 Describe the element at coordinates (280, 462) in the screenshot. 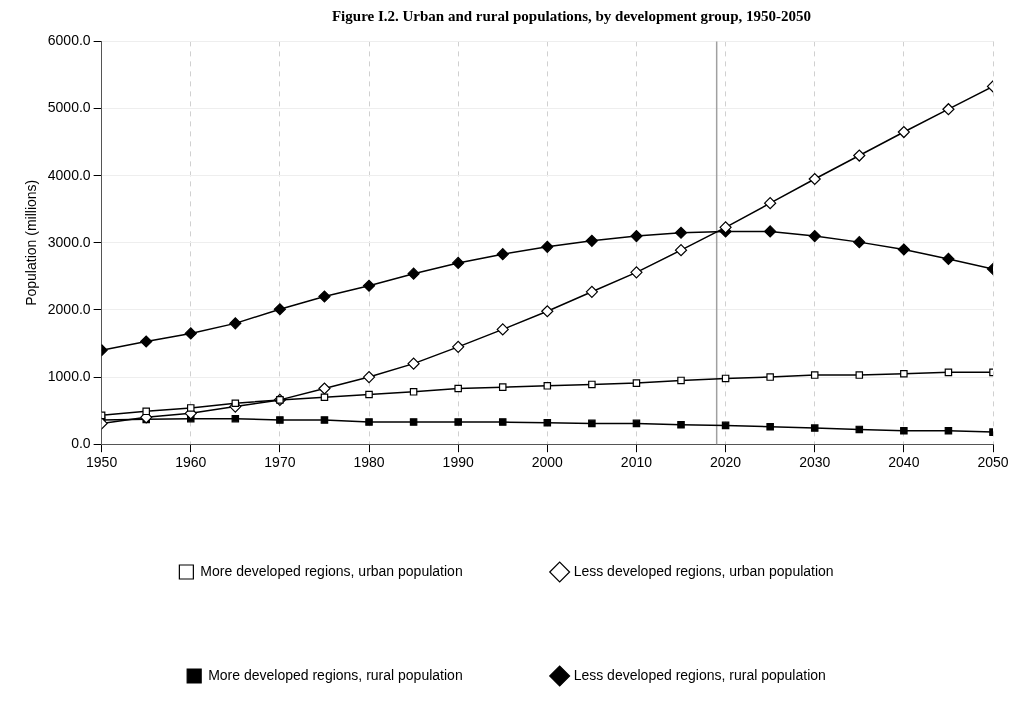

I see `x-tick-label: 1970` at that location.